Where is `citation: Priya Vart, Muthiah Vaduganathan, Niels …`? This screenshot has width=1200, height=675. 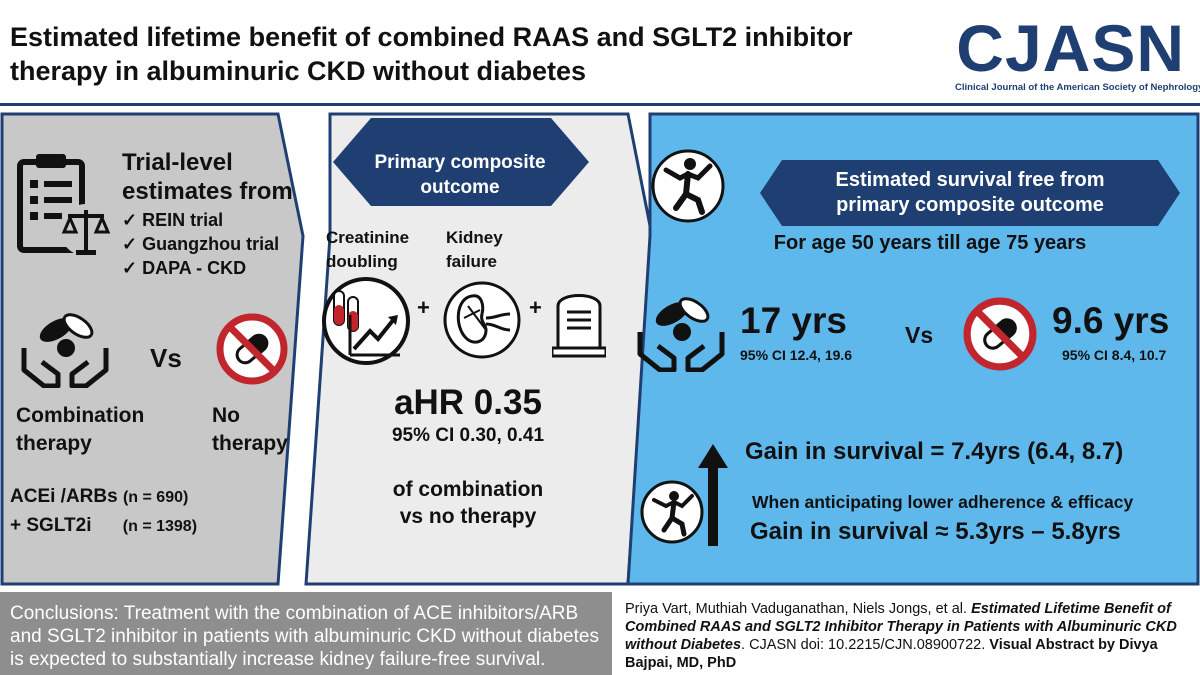
citation: Priya Vart, Muthiah Vaduganathan, Niels … is located at coordinates (910, 636).